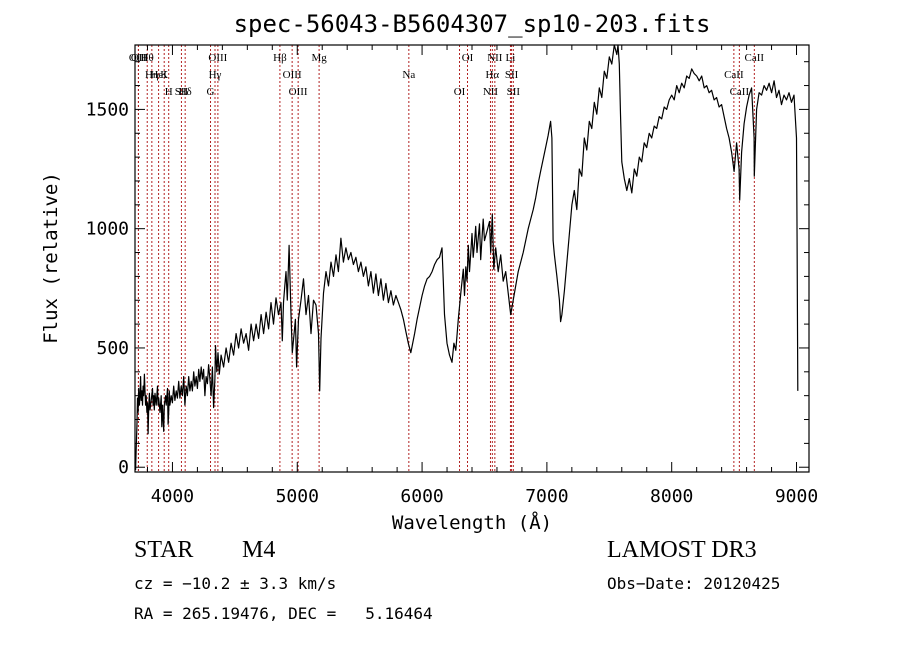 Image resolution: width=900 pixels, height=649 pixels. Describe the element at coordinates (492, 75) in the screenshot. I see `marker-label-19: Hα` at that location.